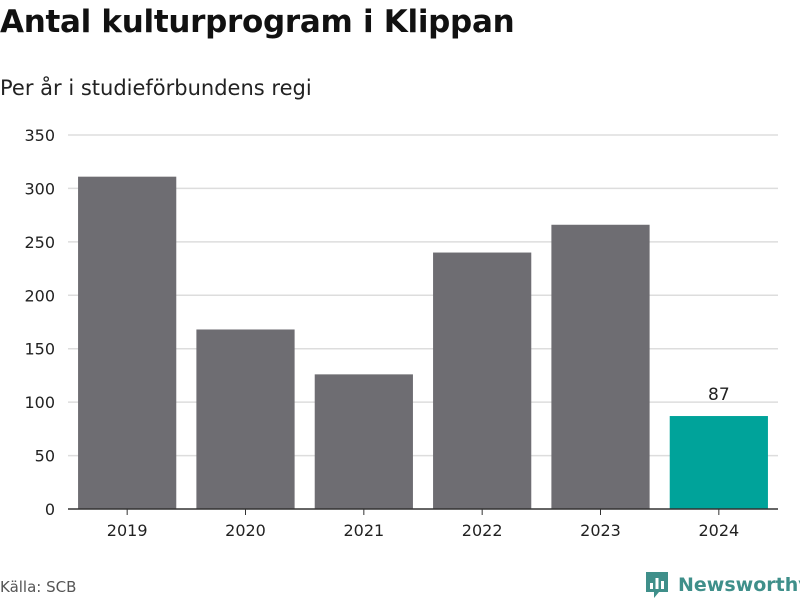 The width and height of the screenshot is (800, 601). What do you see at coordinates (38, 587) in the screenshot?
I see `source-note: Källa: SCB` at bounding box center [38, 587].